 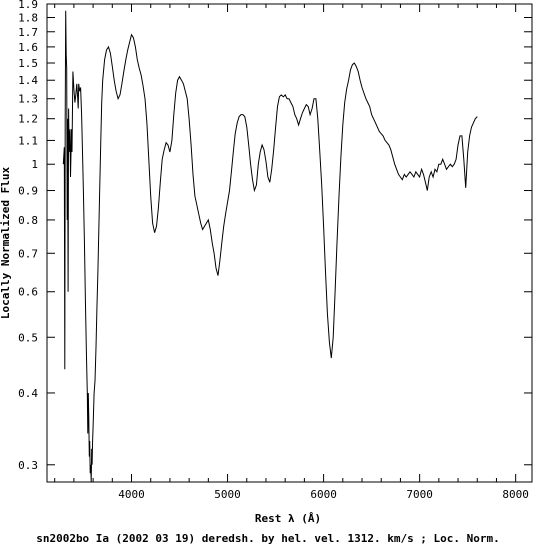 What do you see at coordinates (28, 63) in the screenshot?
I see `y-tick-label: 1.5` at bounding box center [28, 63].